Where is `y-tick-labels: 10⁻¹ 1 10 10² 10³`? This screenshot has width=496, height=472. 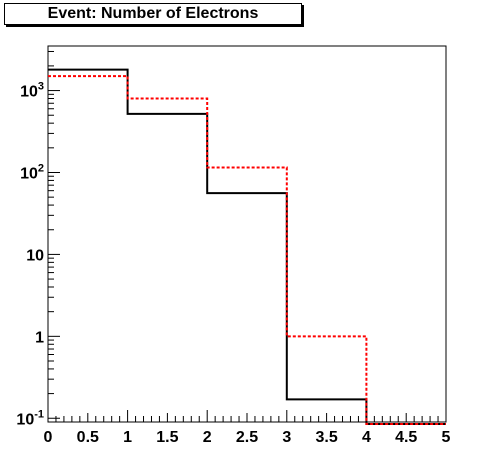 y-tick-labels: 10⁻¹ 1 10 10² 10³ is located at coordinates (30, 255).